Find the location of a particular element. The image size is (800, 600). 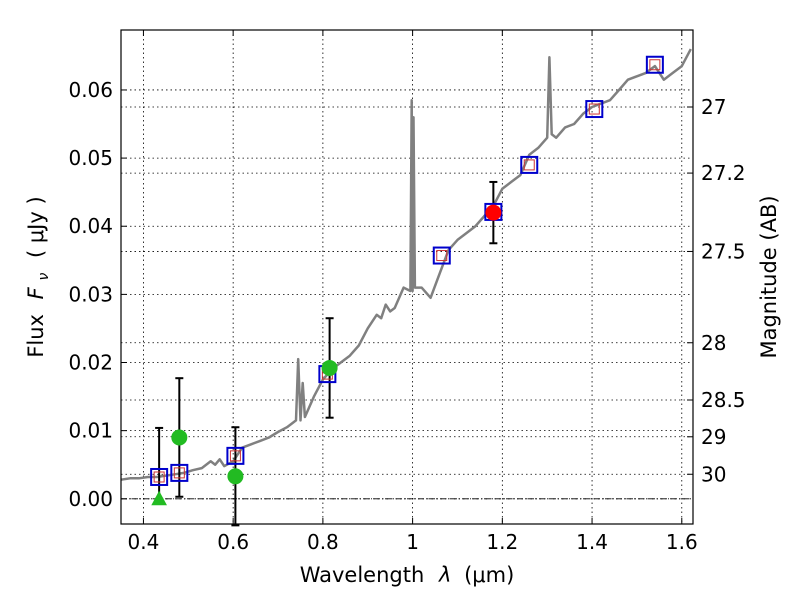

x-axis-title-unit: (μm) is located at coordinates (489, 575).